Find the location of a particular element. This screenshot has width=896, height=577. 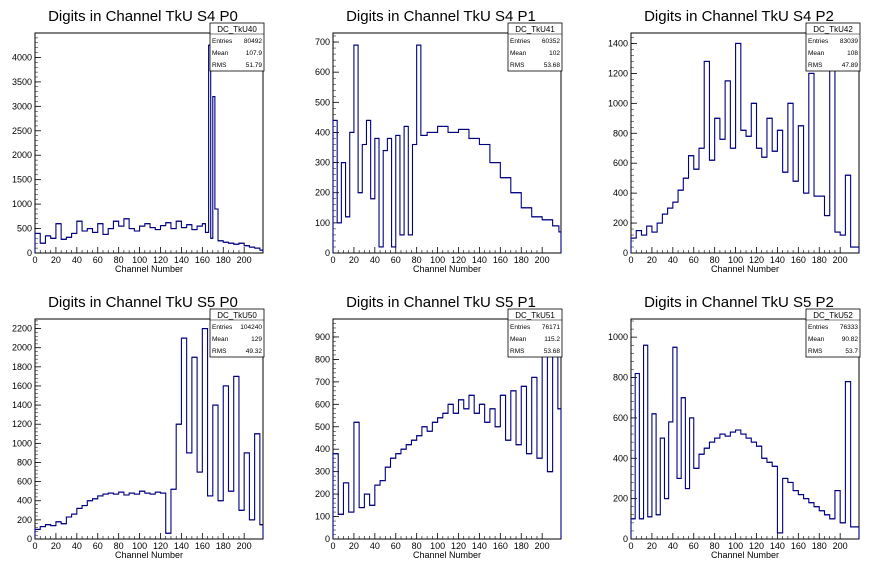

stats-value: 104240 is located at coordinates (251, 327).